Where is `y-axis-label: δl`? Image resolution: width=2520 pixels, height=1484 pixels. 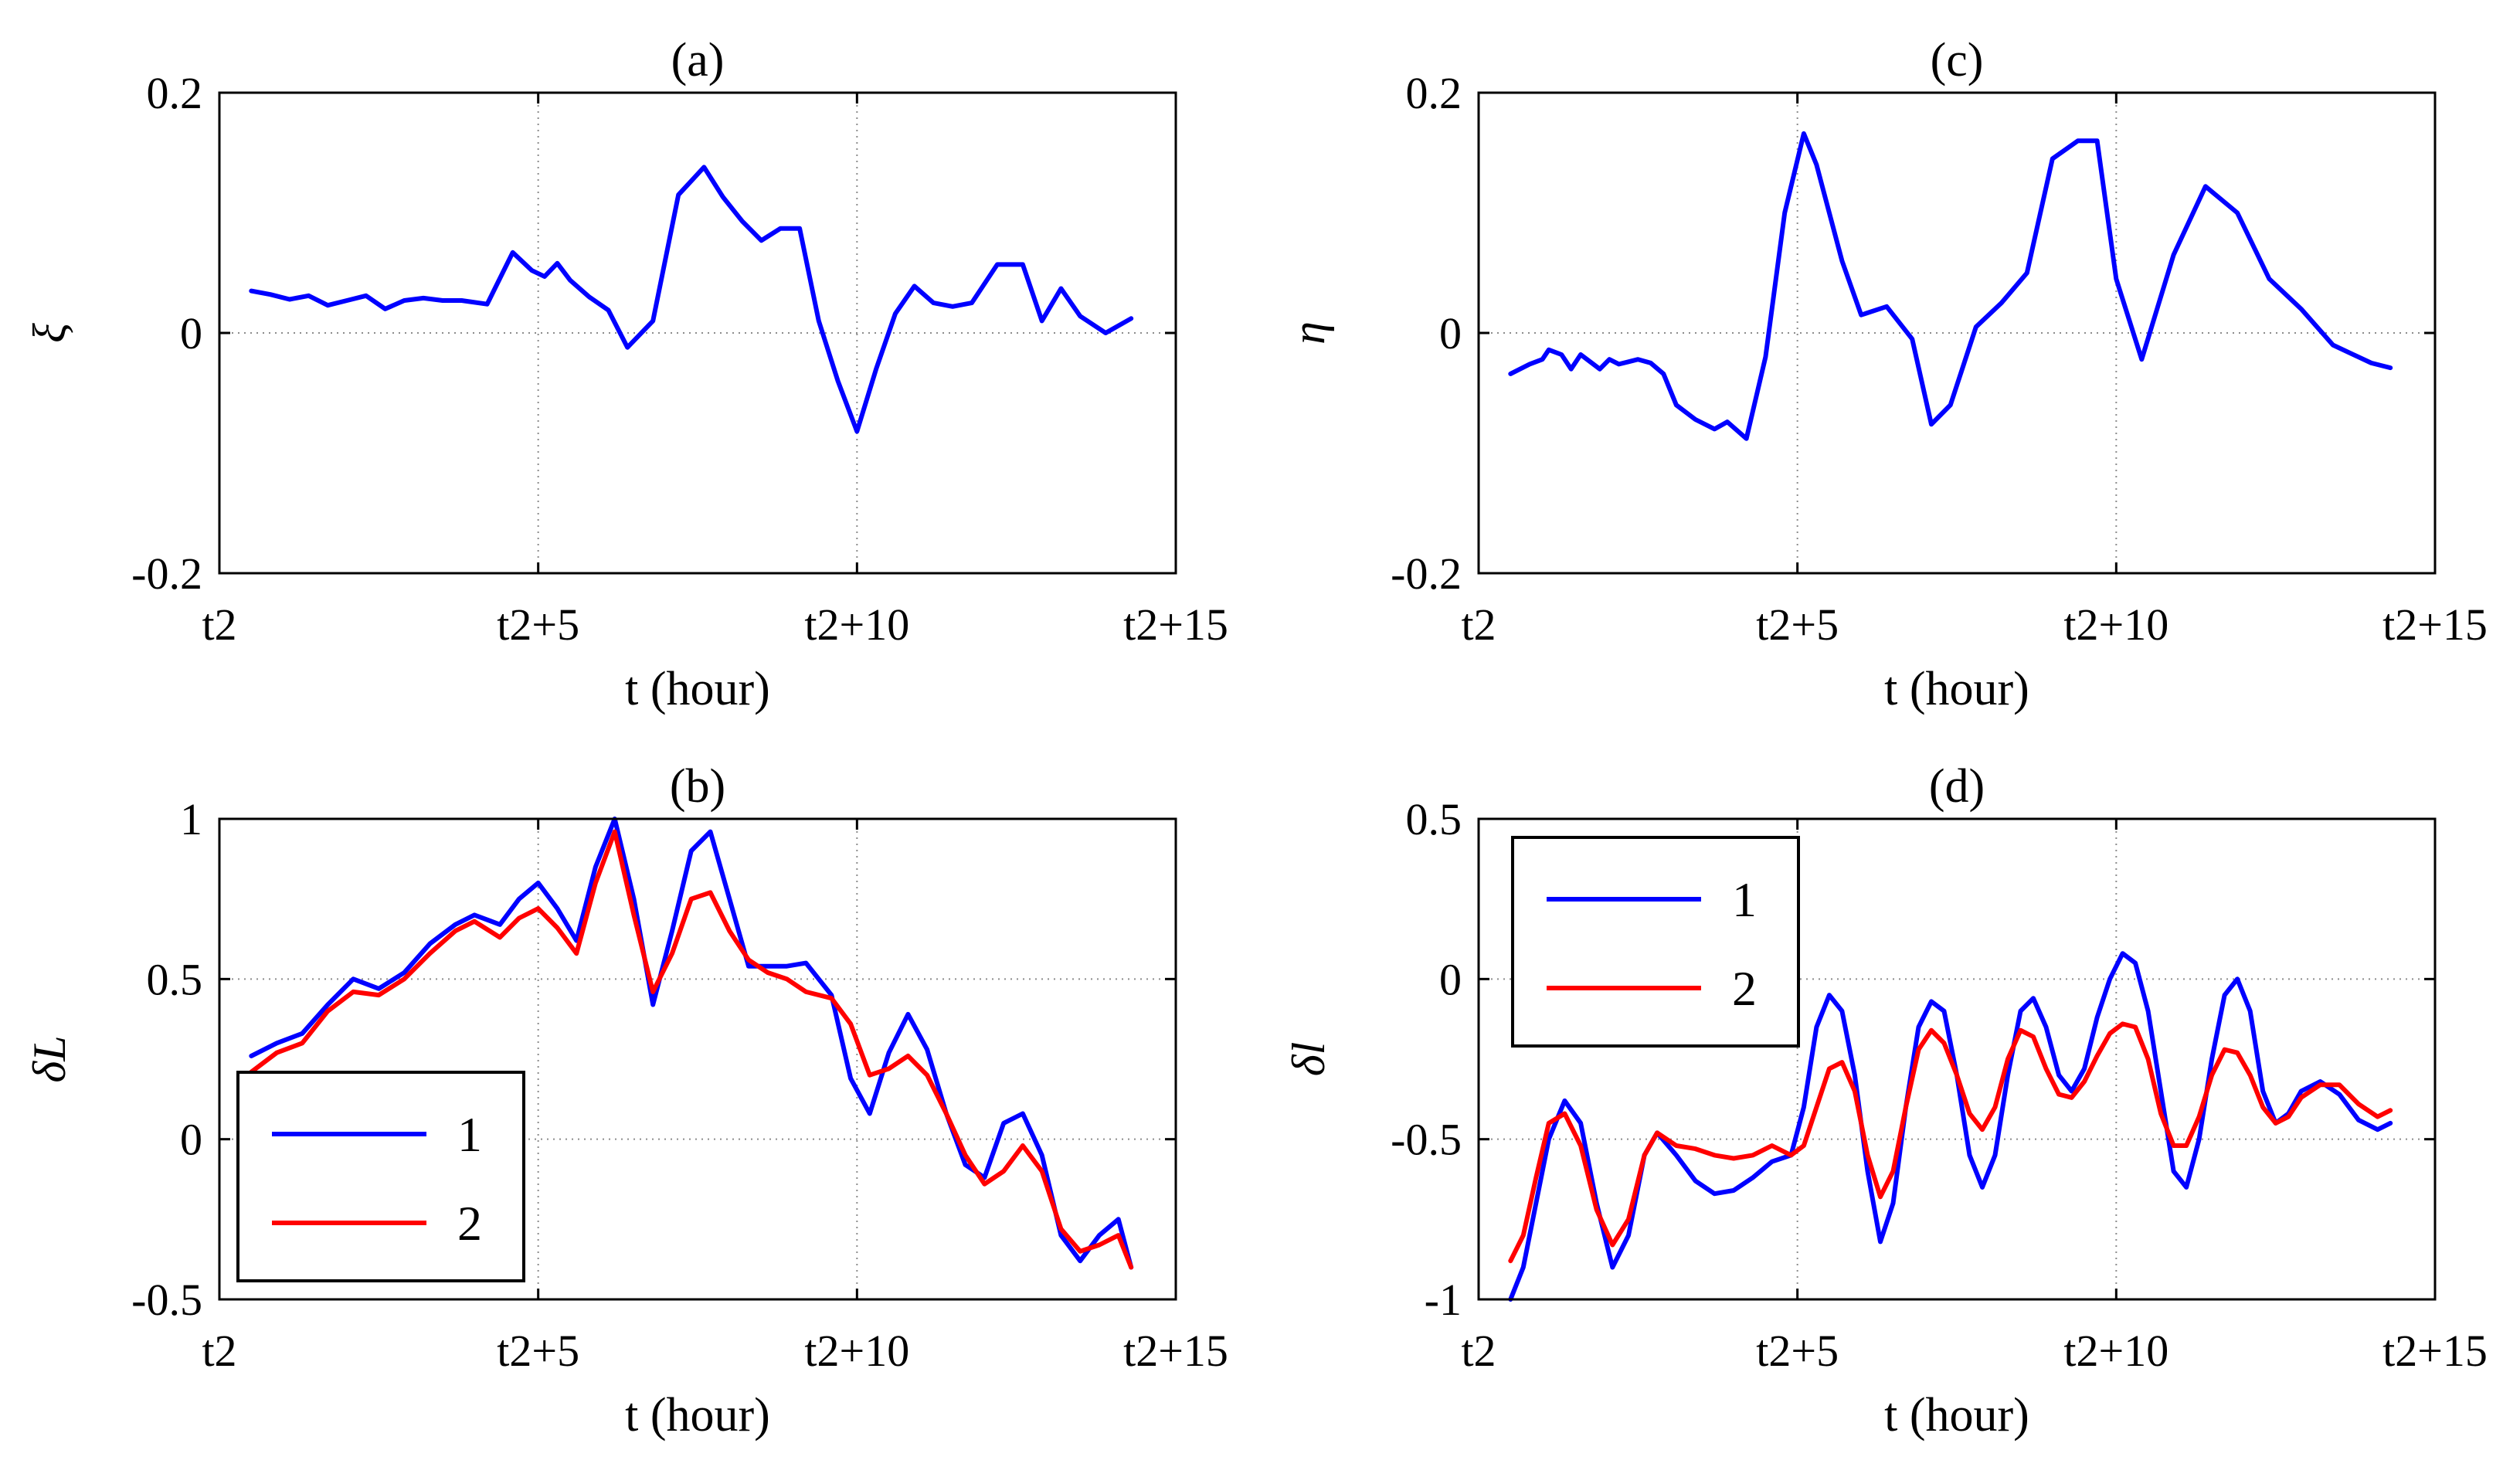 y-axis-label: δl is located at coordinates (1308, 1059).